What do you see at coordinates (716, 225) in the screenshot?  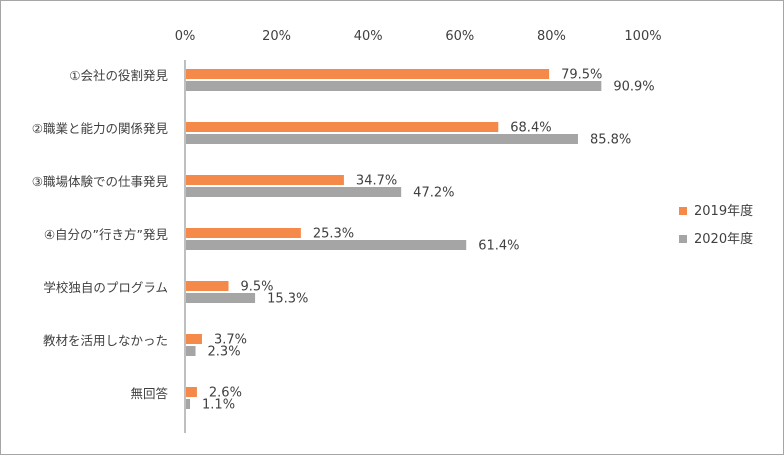 I see `legend: 2019年度 2020年度` at bounding box center [716, 225].